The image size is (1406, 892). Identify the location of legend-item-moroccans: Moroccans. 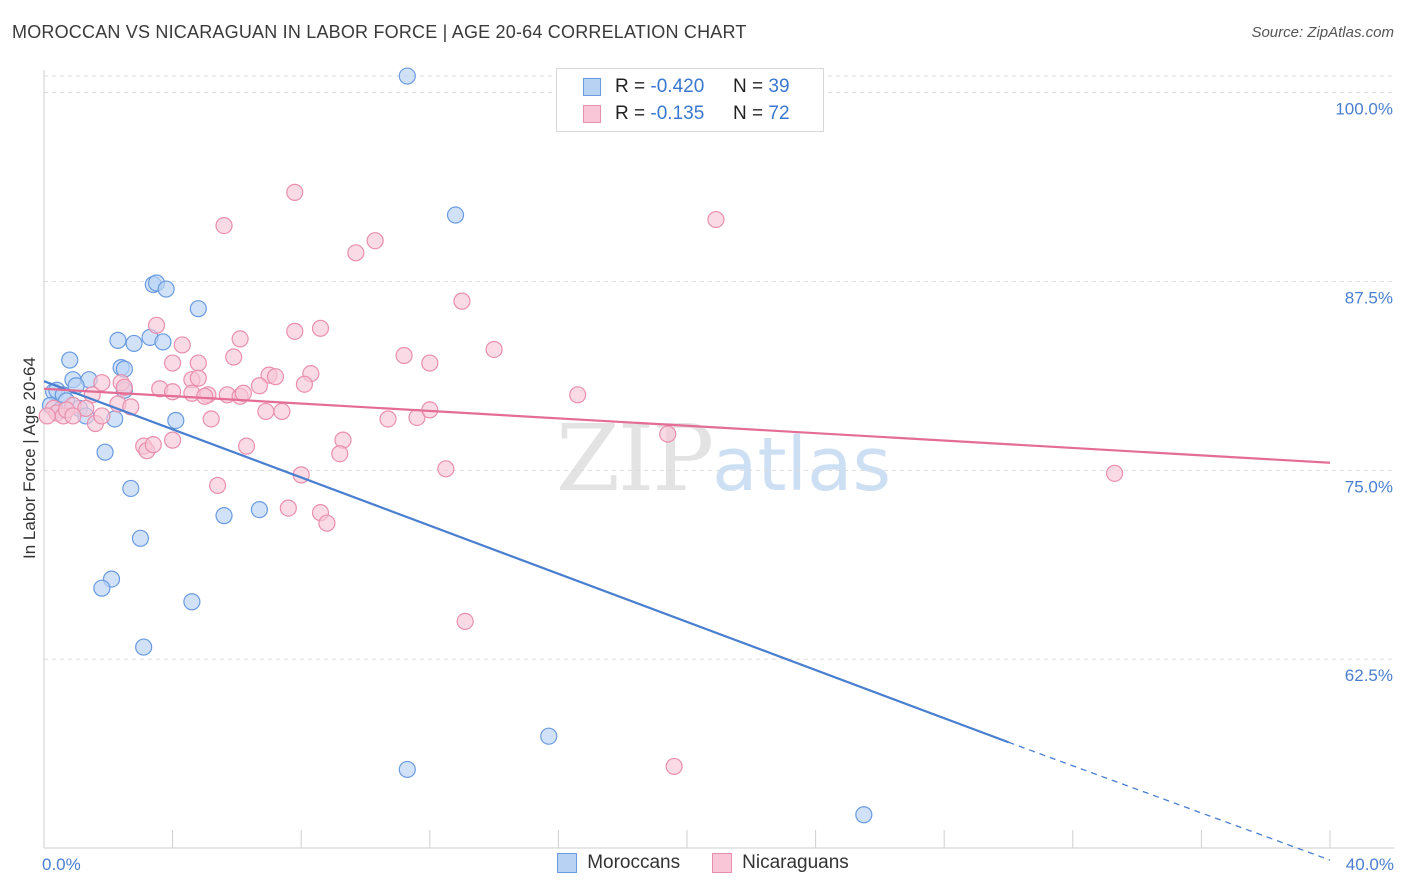
(618, 863).